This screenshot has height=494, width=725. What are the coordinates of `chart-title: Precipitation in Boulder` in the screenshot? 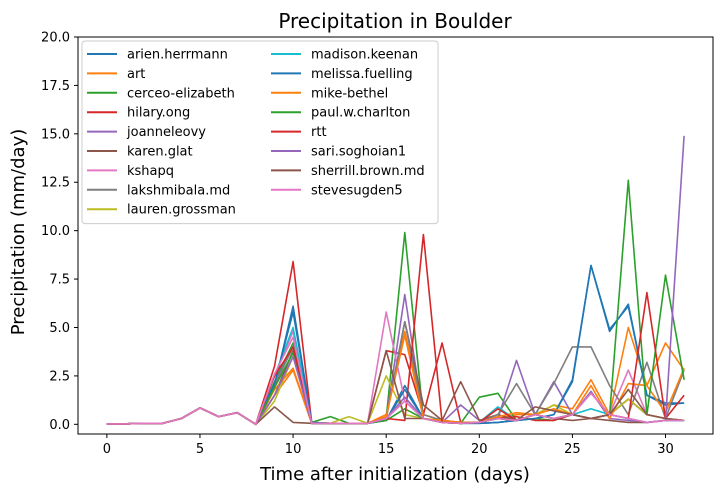 It's located at (395, 21).